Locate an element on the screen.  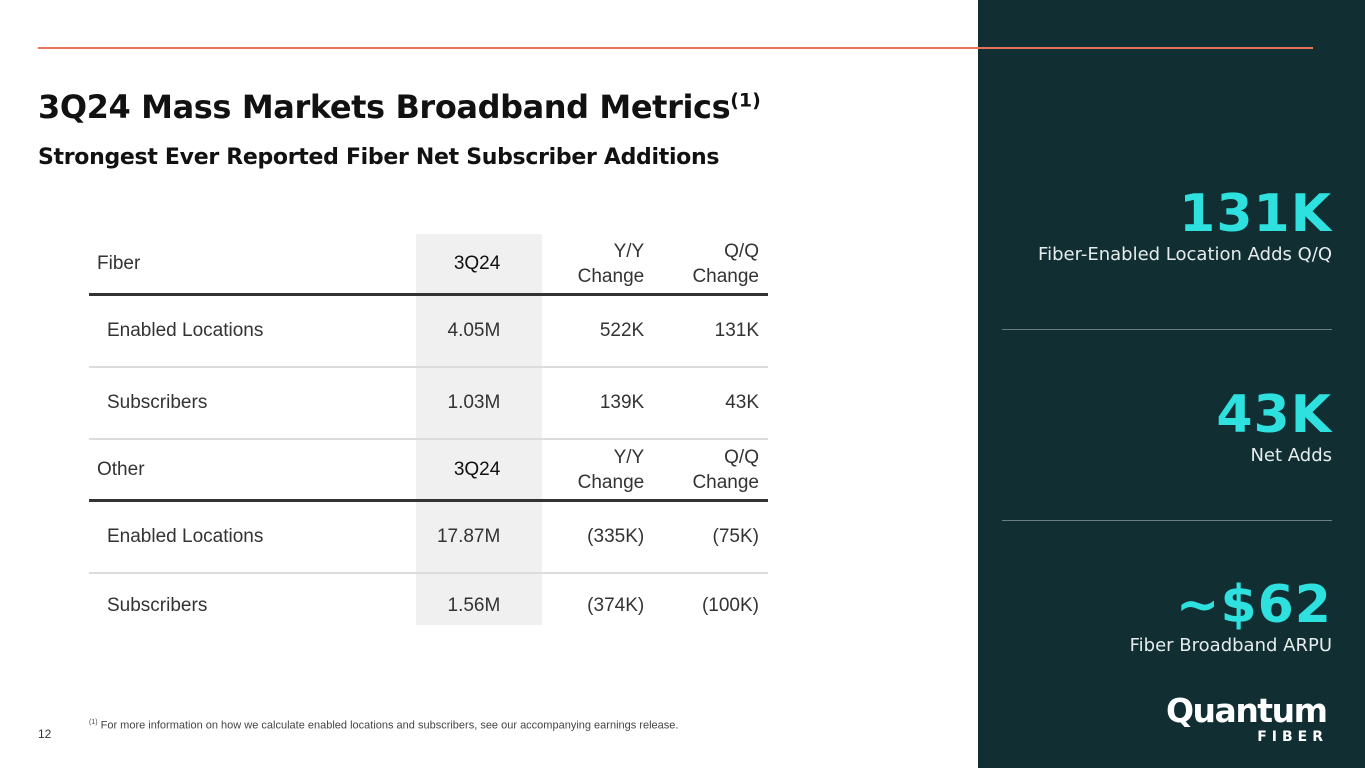
page-number: 12 is located at coordinates (45, 734).